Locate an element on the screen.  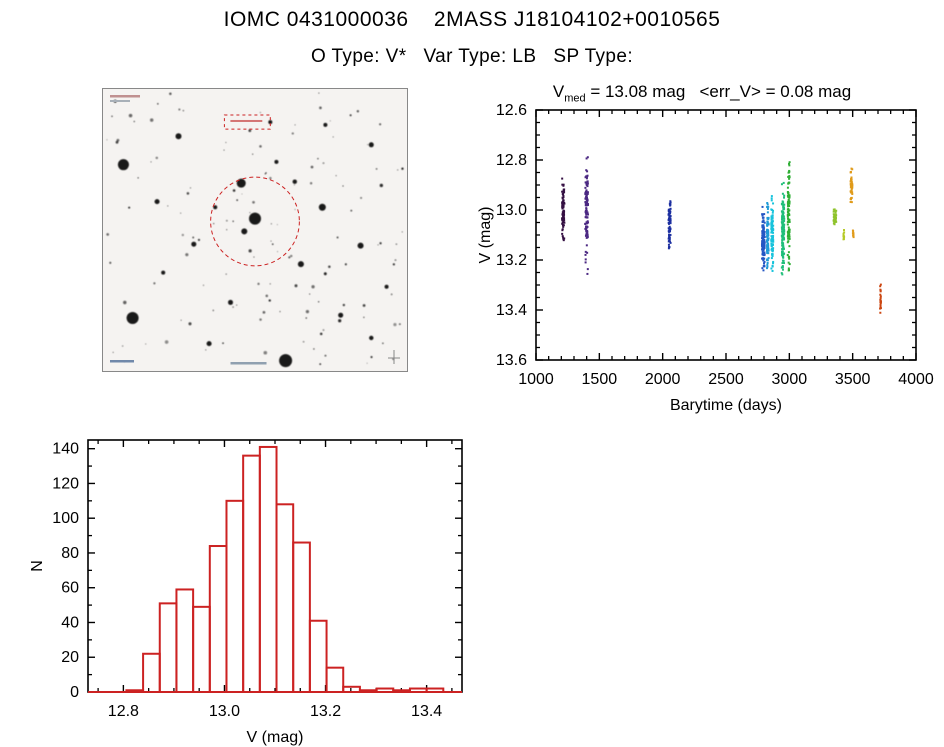
svg-text: 60 is located at coordinates (70, 588).